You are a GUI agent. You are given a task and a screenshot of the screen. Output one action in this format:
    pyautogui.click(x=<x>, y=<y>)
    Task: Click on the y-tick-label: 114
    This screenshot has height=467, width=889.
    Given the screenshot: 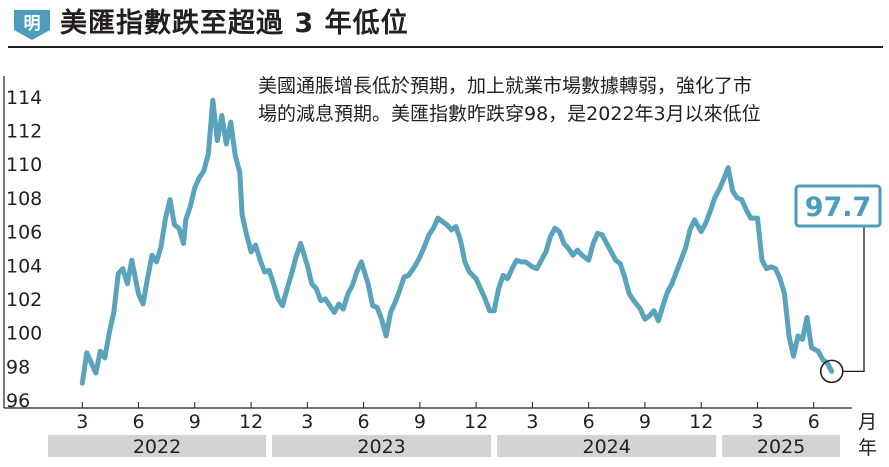 What is the action you would take?
    pyautogui.click(x=24, y=98)
    